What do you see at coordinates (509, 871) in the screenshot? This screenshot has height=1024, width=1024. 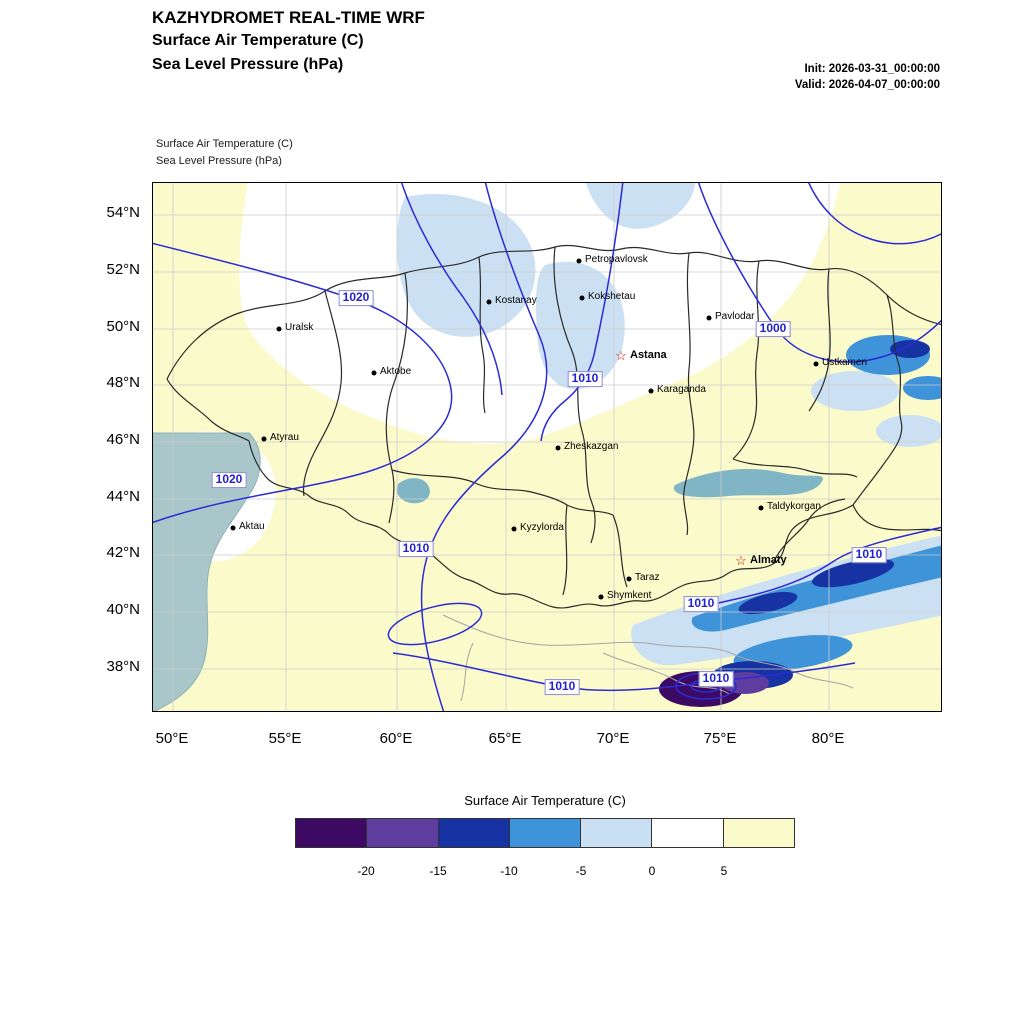 I see `colorbar-tick: -10` at bounding box center [509, 871].